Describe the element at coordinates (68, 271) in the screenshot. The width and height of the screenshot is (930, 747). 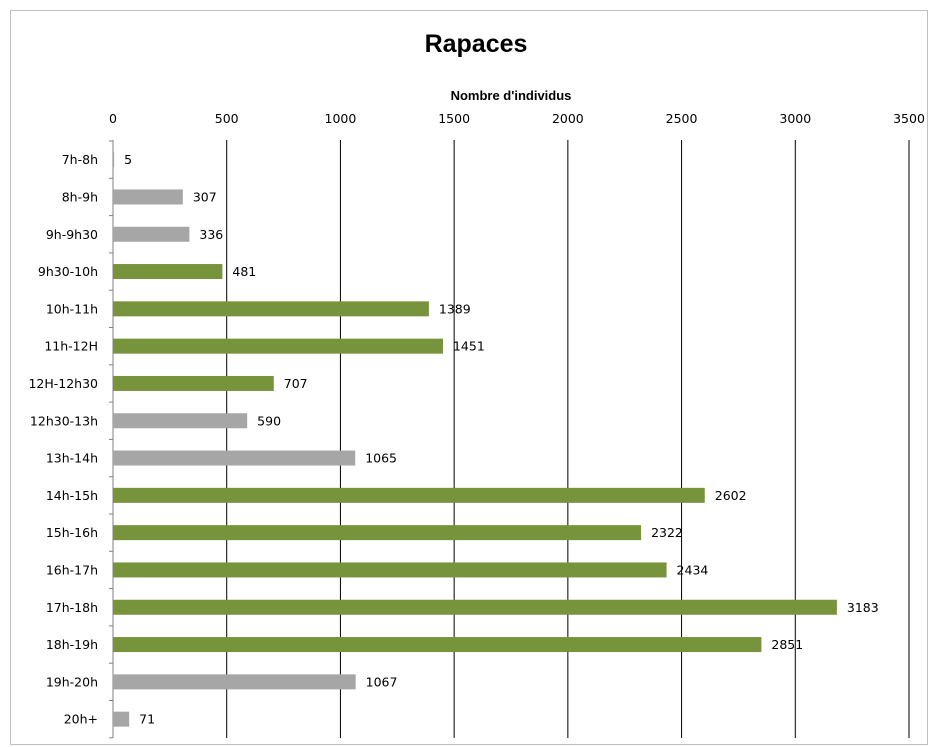
I see `category-label: 9h30-10h` at that location.